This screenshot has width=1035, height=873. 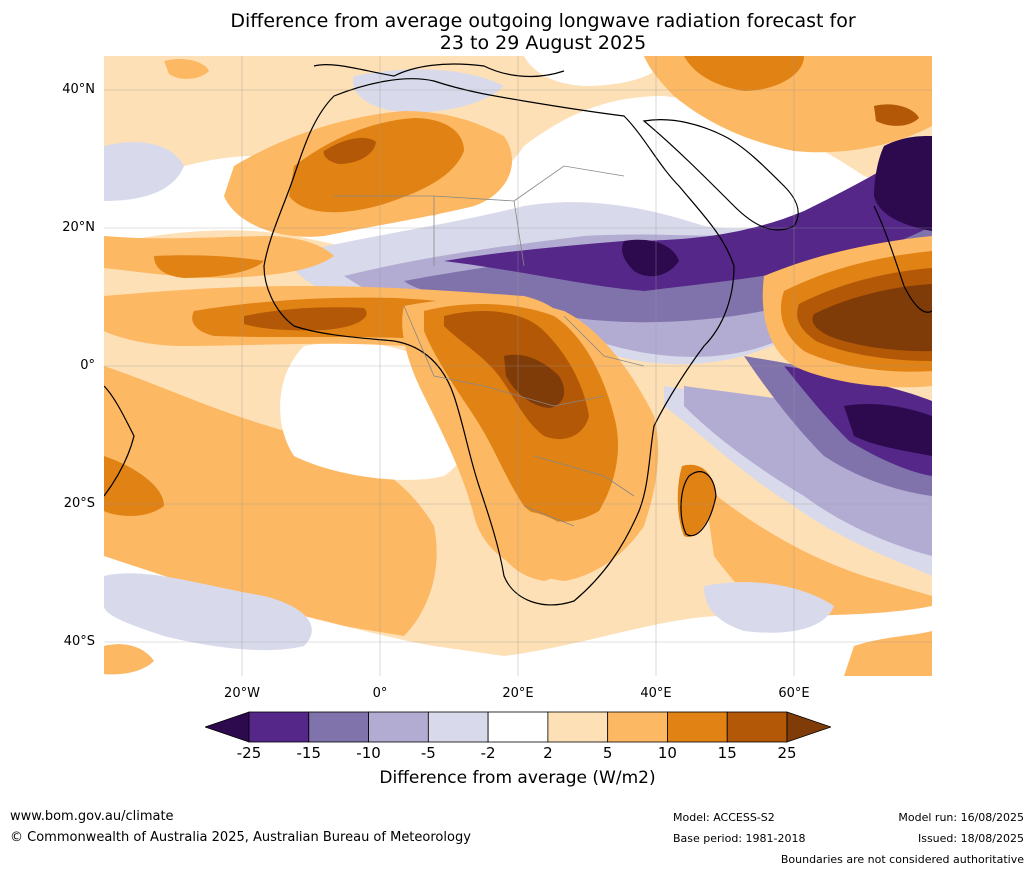 I want to click on lon-label-20w: 20°W, so click(x=242, y=693).